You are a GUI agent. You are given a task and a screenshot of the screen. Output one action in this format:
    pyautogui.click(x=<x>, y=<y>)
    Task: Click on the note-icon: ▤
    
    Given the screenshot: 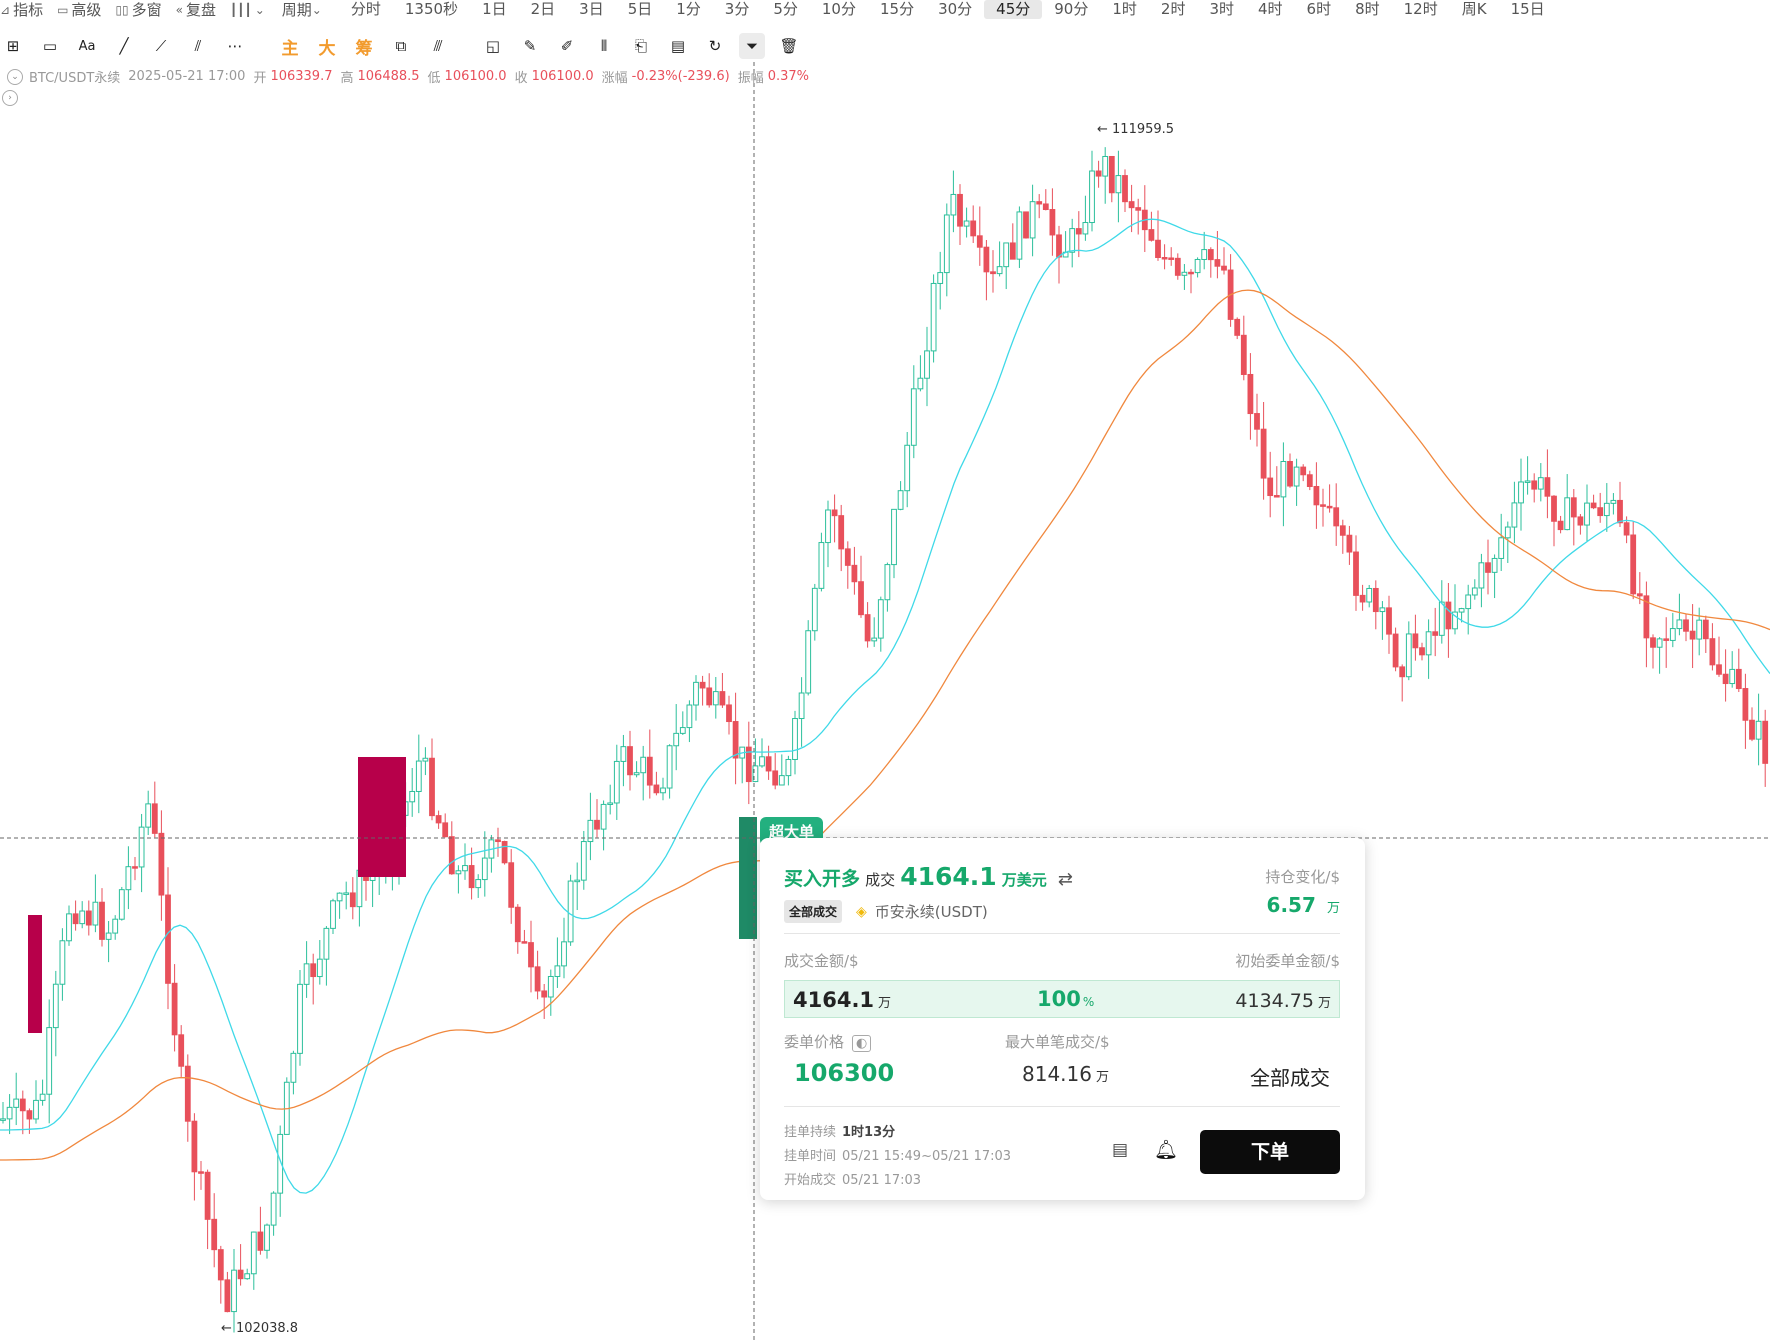 What is the action you would take?
    pyautogui.click(x=1120, y=1150)
    